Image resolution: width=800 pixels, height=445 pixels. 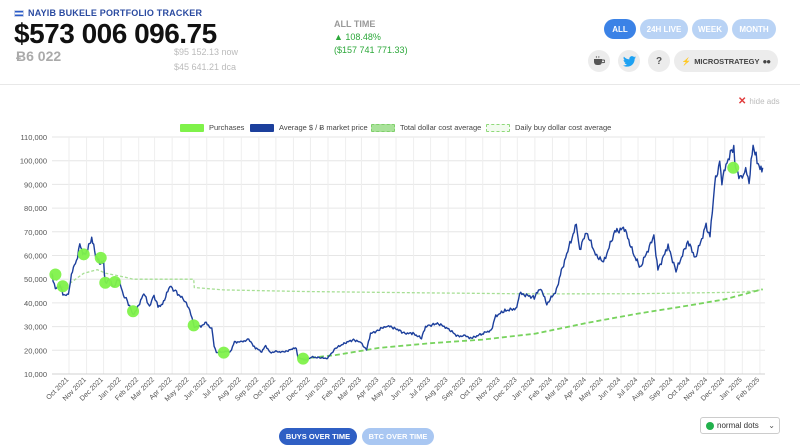 I want to click on y-tick-label: 90,000, so click(x=35, y=184).